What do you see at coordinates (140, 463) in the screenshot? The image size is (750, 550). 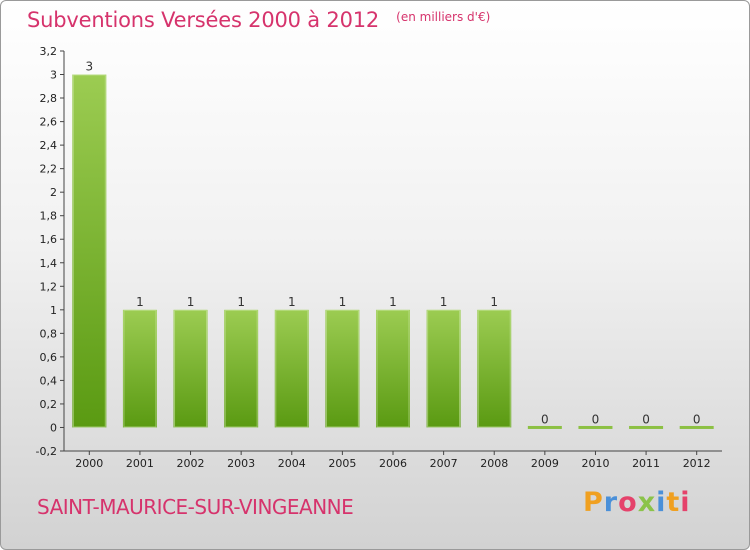 I see `x-tick-label: 2001` at bounding box center [140, 463].